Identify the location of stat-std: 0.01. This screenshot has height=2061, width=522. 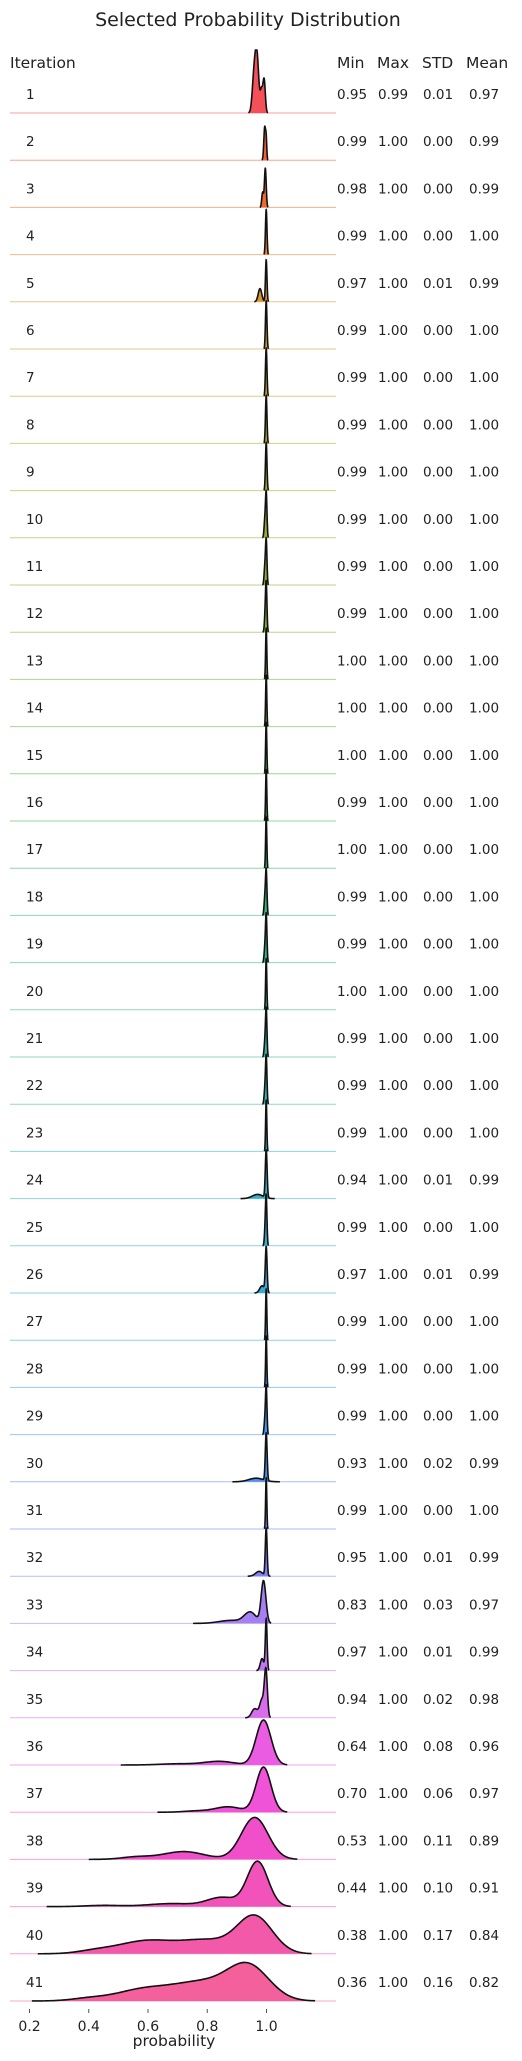
(438, 1275).